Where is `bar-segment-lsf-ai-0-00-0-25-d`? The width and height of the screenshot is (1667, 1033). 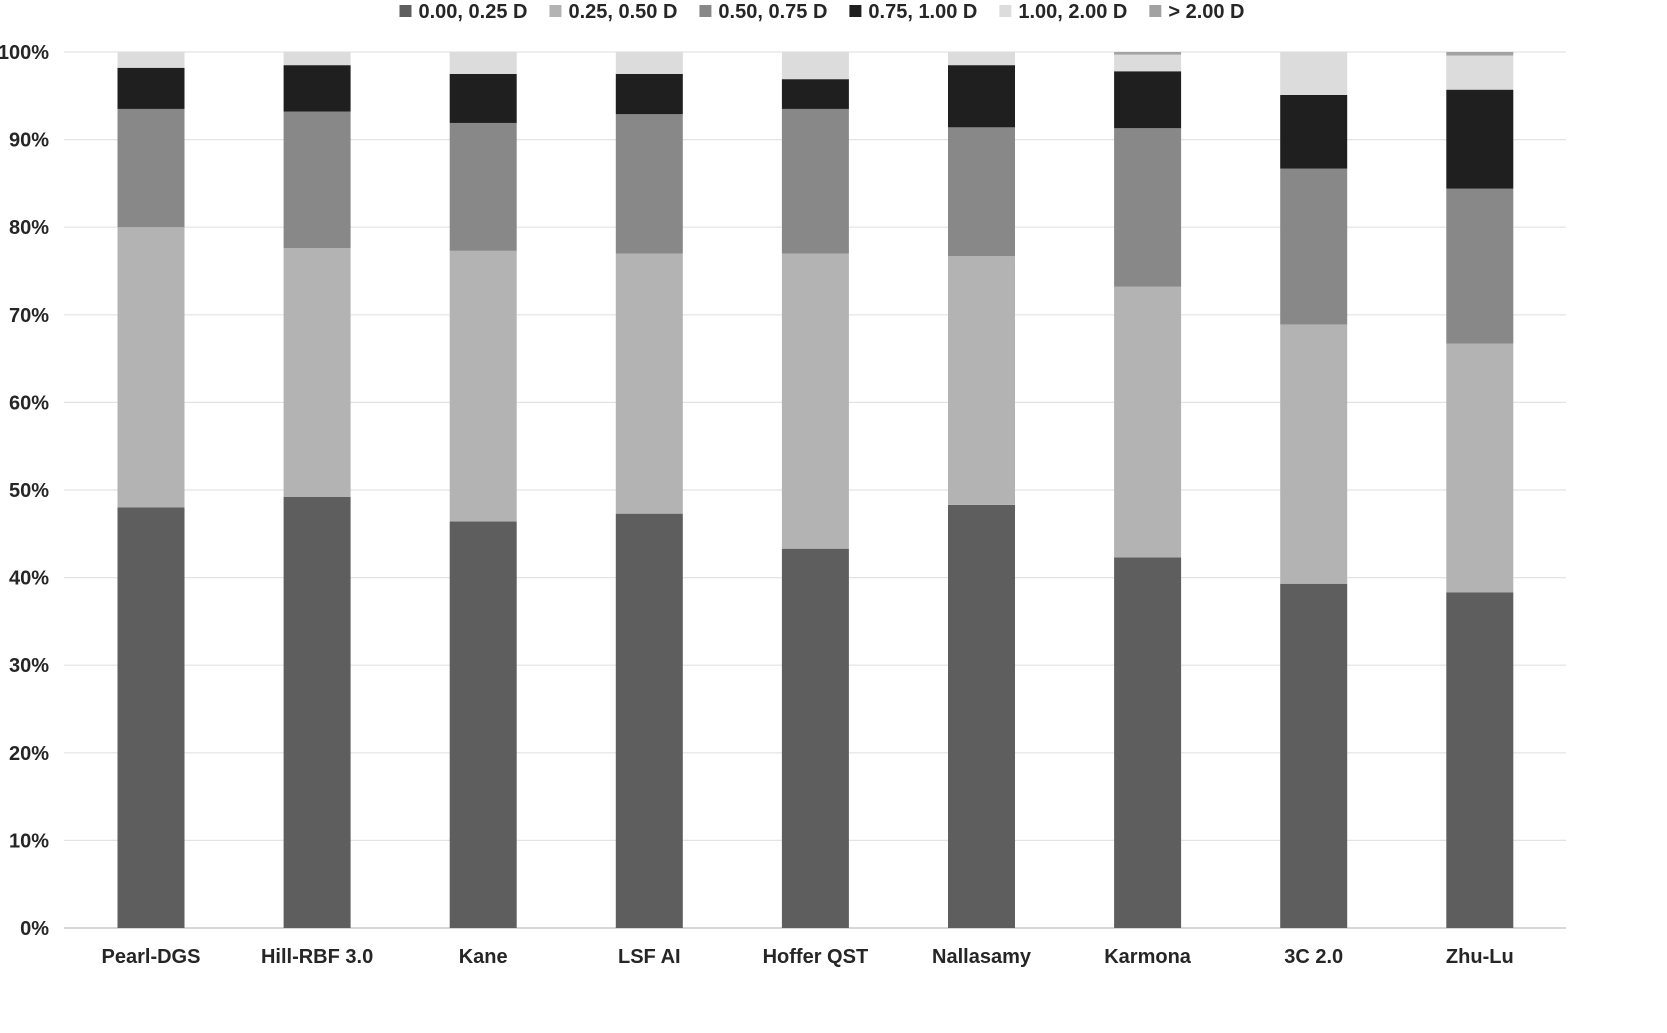 bar-segment-lsf-ai-0-00-0-25-d is located at coordinates (649, 720).